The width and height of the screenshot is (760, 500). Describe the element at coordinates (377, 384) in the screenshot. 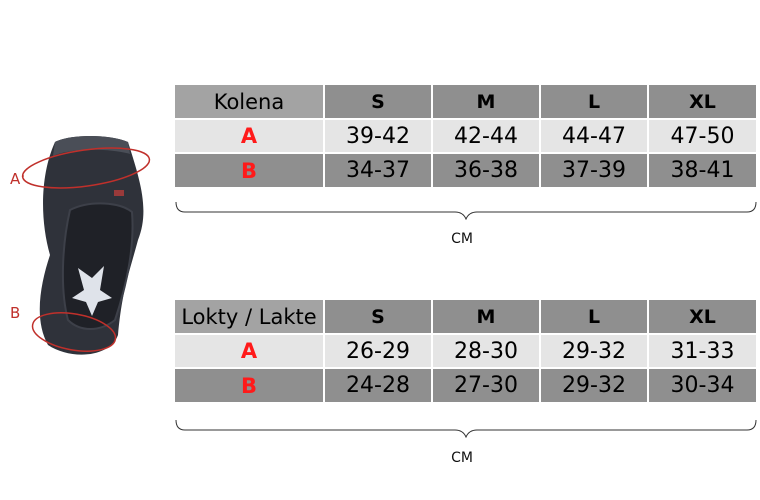

I see `size-value: 24-28` at that location.